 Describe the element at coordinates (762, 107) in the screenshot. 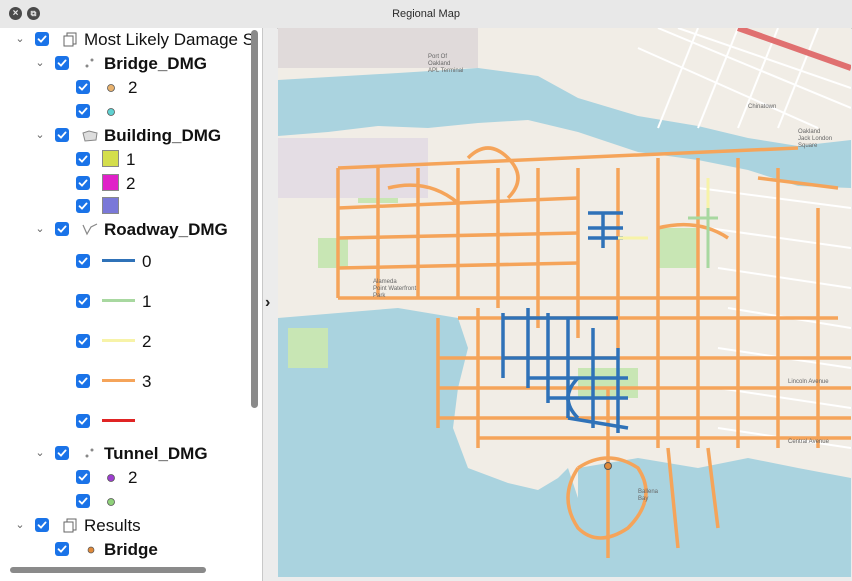

I see `map-label: Chinatown` at that location.